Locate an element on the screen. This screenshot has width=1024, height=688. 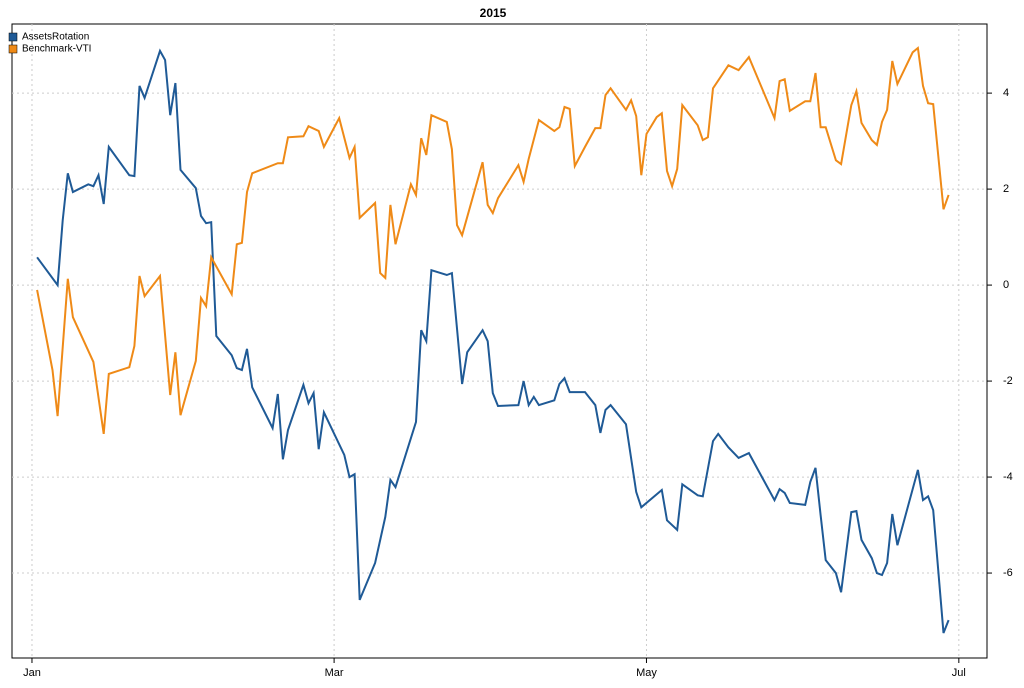
x-tick-label: Jan is located at coordinates (32, 673).